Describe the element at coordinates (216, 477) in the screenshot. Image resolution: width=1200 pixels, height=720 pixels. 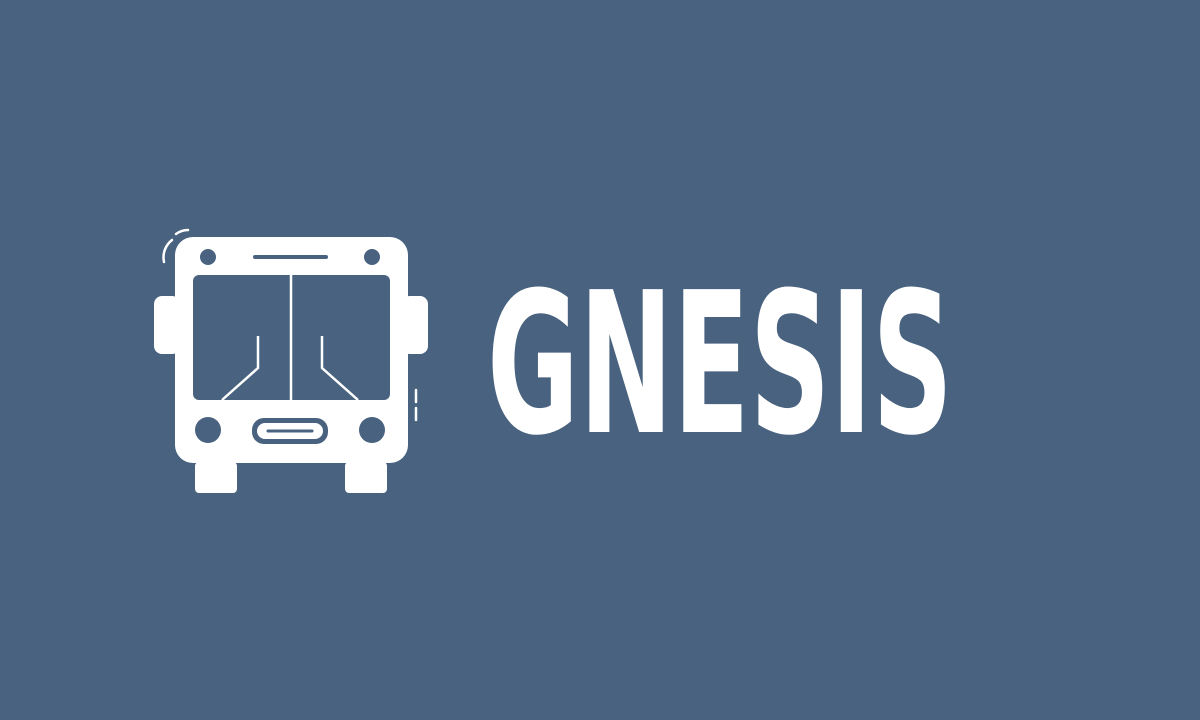
I see `wheel-left` at that location.